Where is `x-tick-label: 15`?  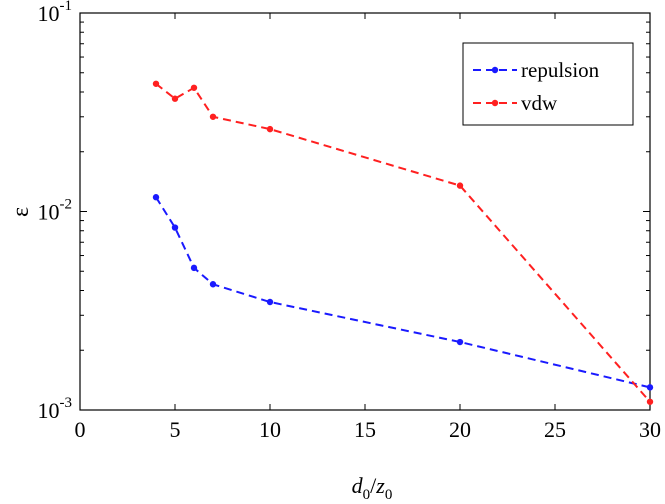
x-tick-label: 15 is located at coordinates (365, 429).